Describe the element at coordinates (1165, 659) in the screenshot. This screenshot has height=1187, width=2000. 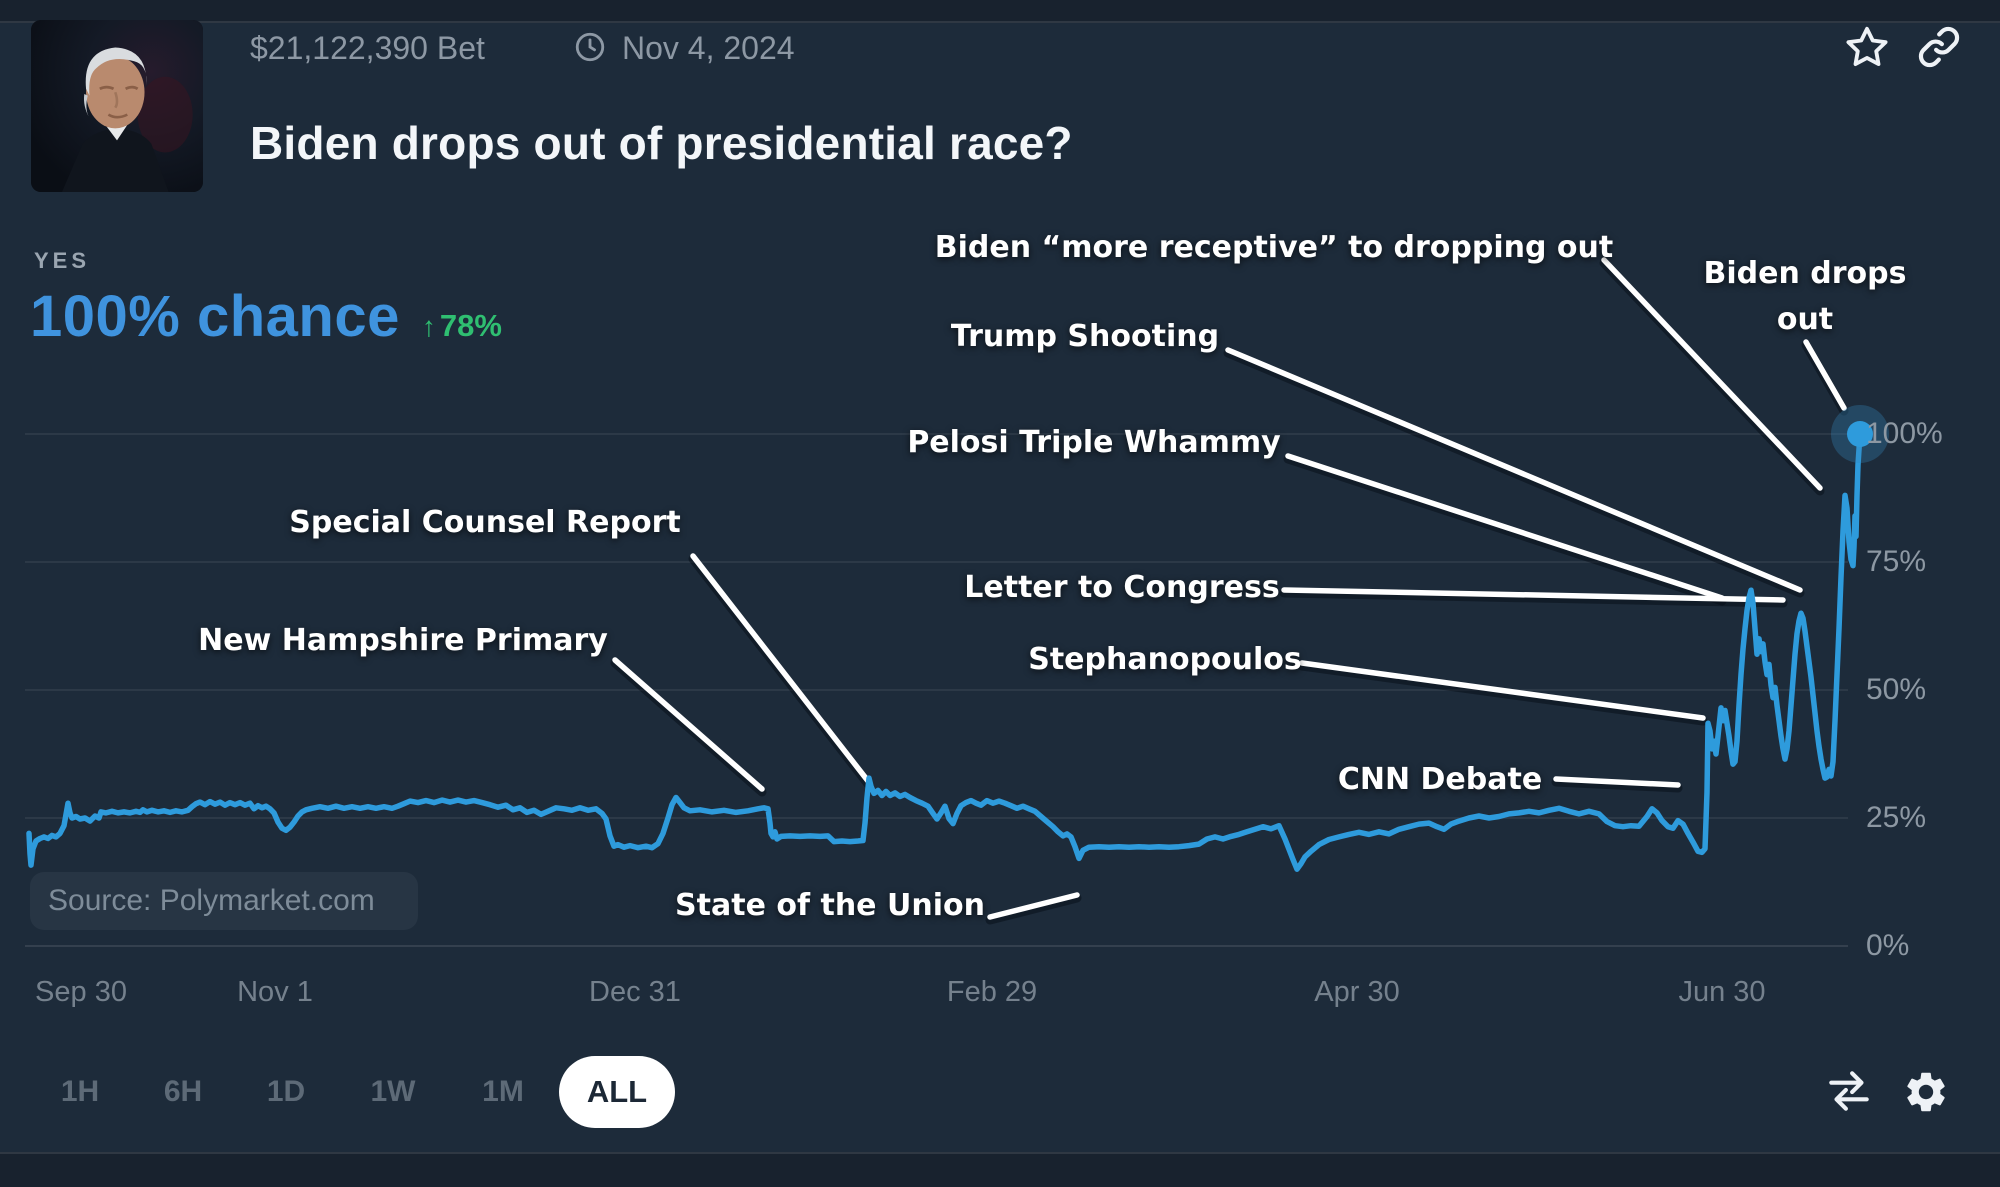
I see `annotation-stephanopoulos: Stephanopoulos` at that location.